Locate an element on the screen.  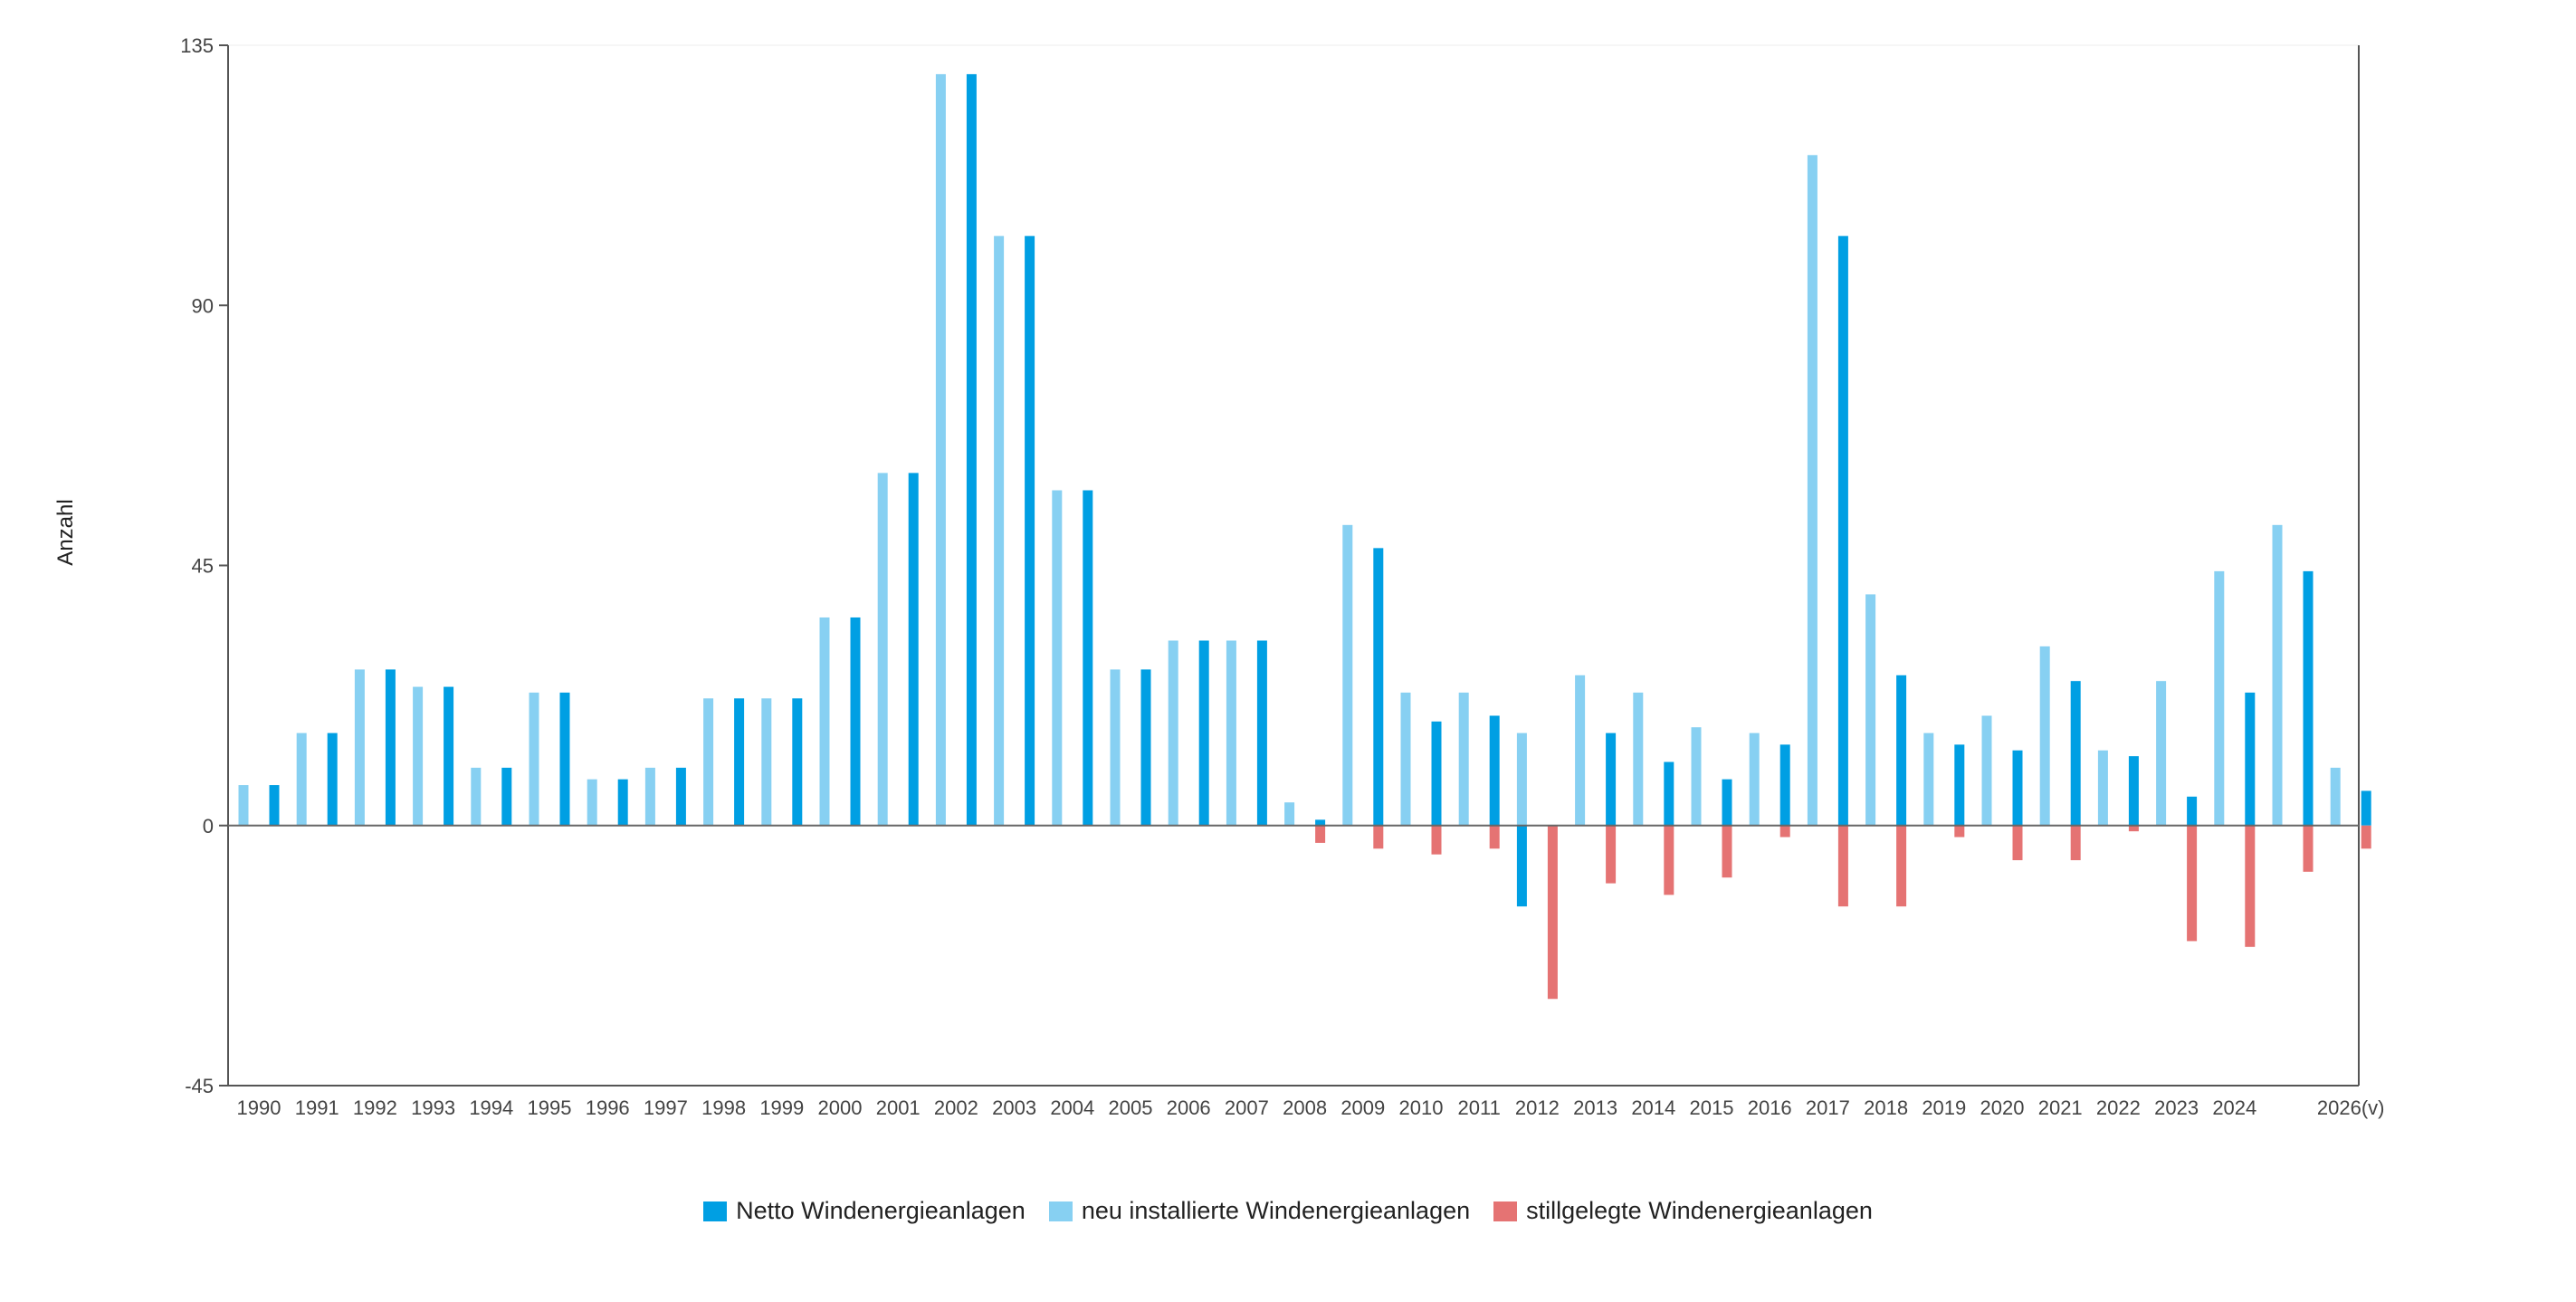
x-tick-label: 2023 is located at coordinates (2176, 1107).